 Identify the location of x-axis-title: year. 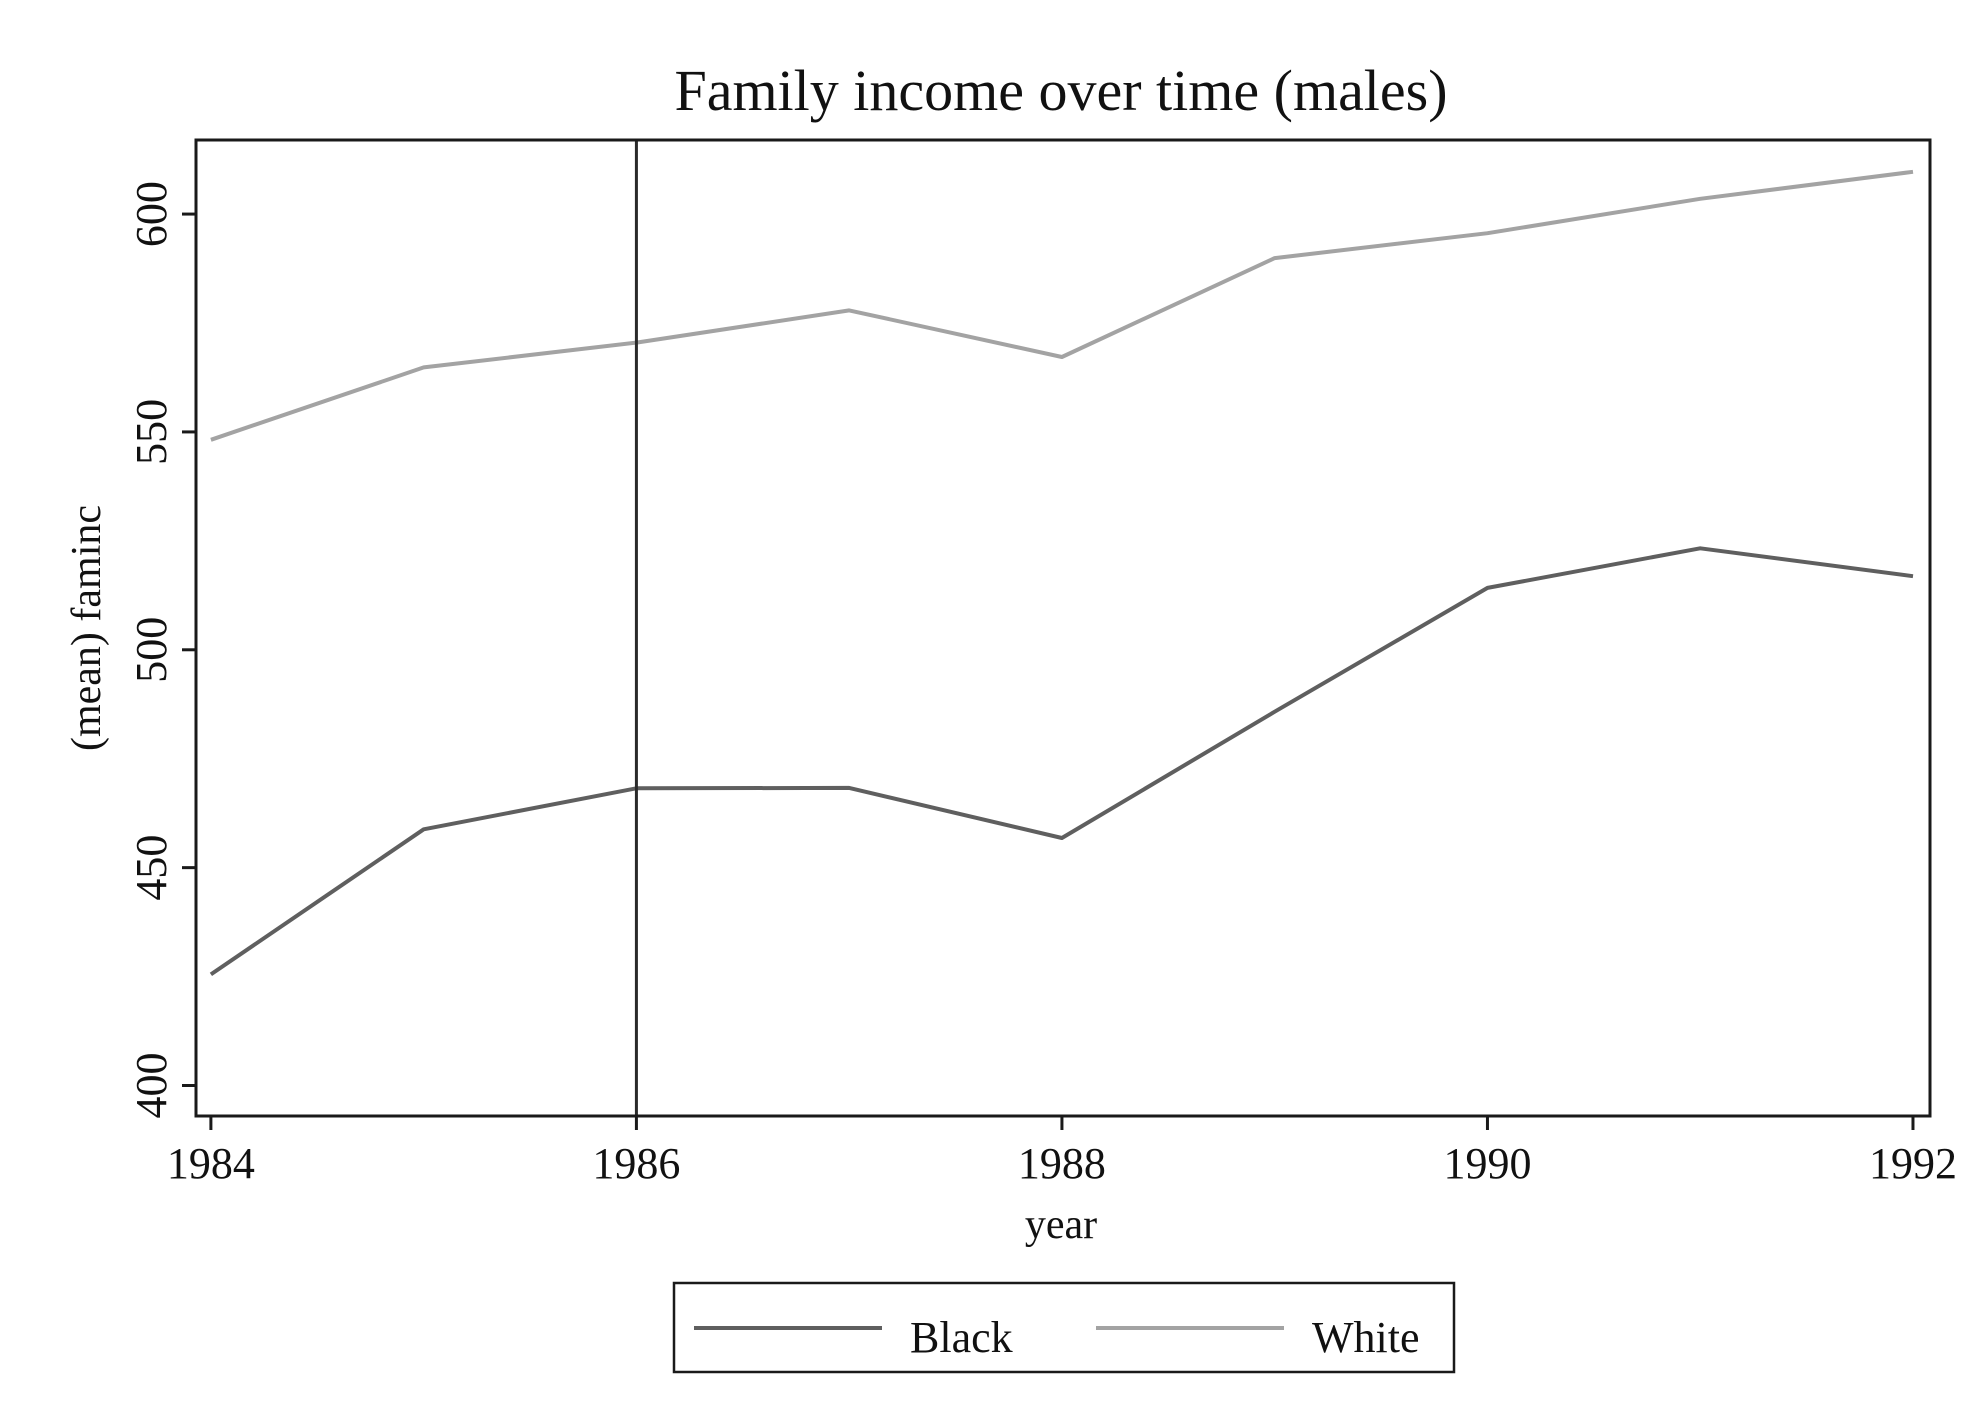
(1061, 1225).